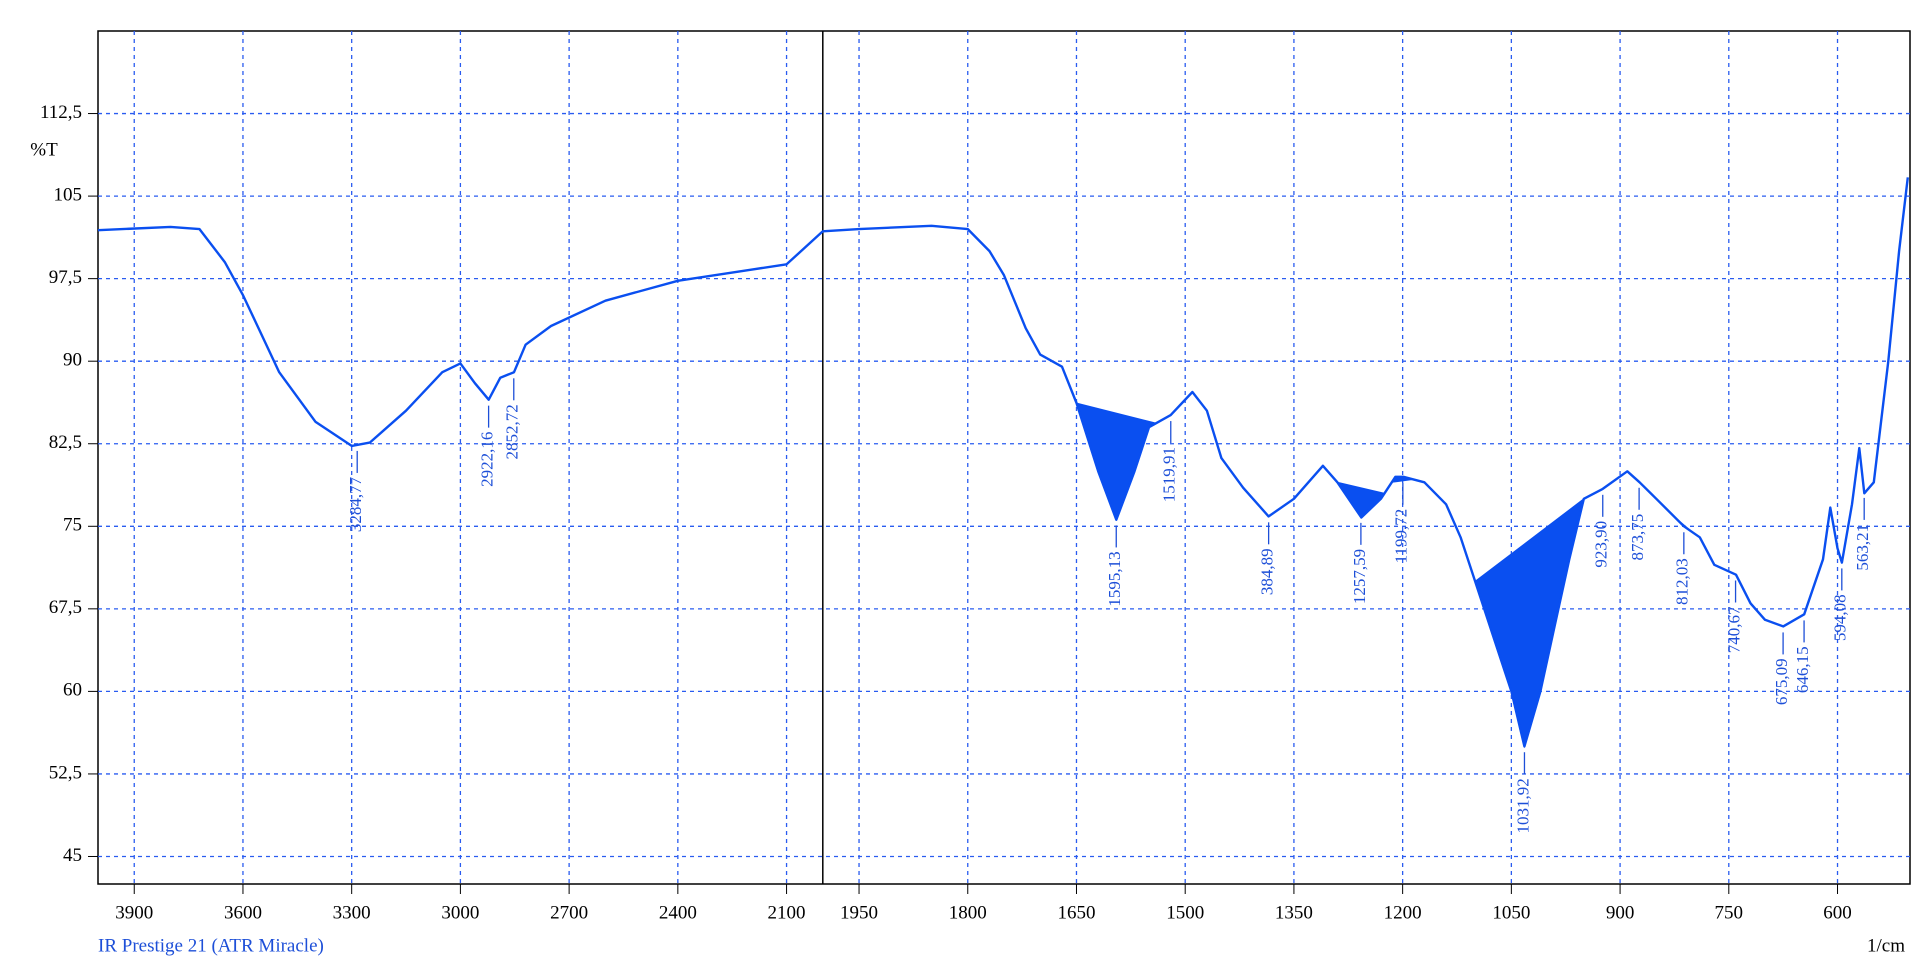 The height and width of the screenshot is (960, 1920). I want to click on y-tick-label: 82,5, so click(65, 442).